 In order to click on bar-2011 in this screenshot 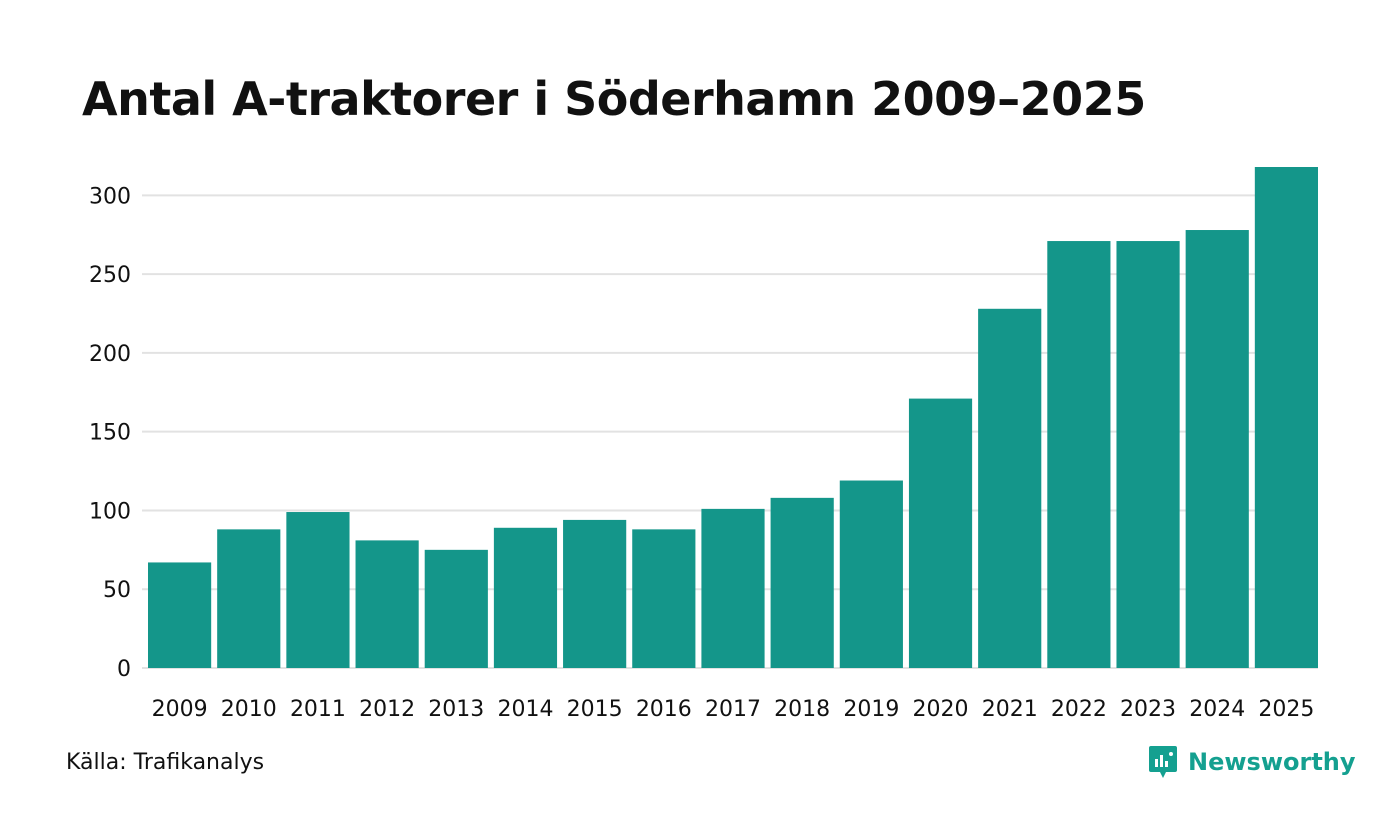, I will do `click(318, 590)`.